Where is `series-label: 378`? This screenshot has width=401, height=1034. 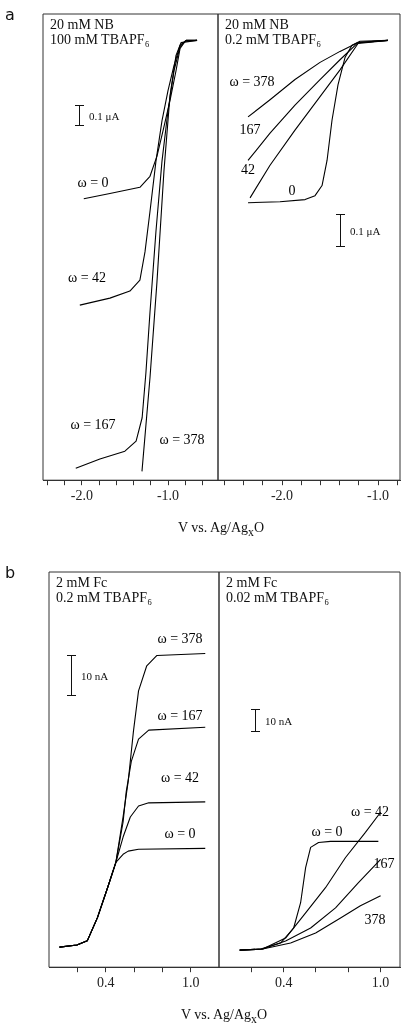
series-label: 378 is located at coordinates (375, 919).